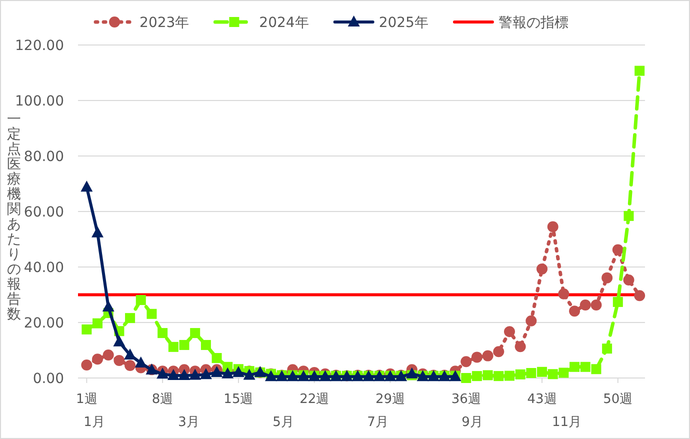 The width and height of the screenshot is (690, 439). I want to click on text: 11月, so click(567, 422).